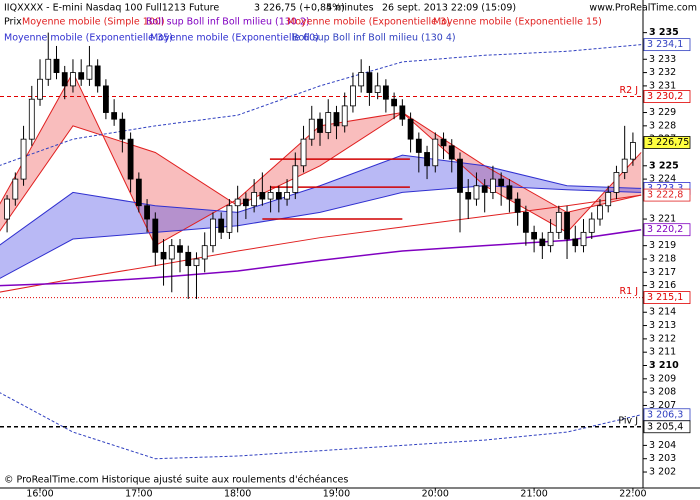 This screenshot has width=700, height=500. I want to click on y-tick-label: 3 232, so click(662, 72).